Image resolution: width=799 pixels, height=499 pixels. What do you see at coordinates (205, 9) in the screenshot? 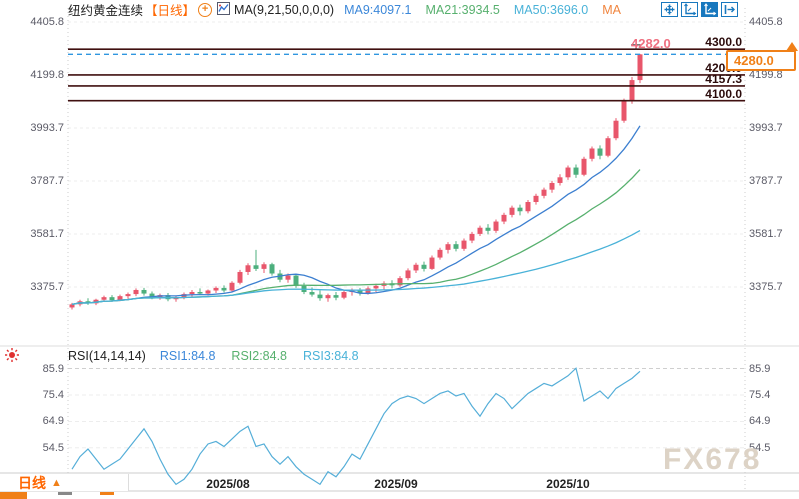
I see `add-indicator-icon: +` at bounding box center [205, 9].